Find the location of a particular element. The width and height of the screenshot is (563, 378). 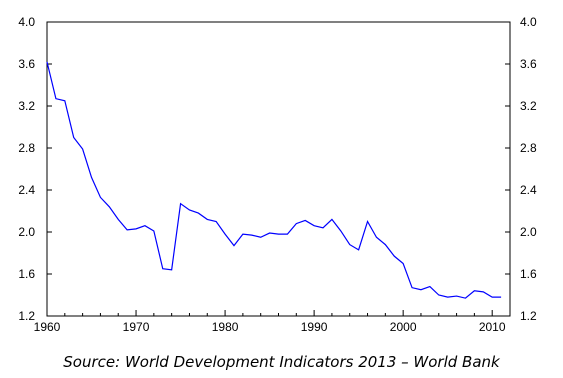

y-tick-label-left: 2.4 is located at coordinates (26, 190).